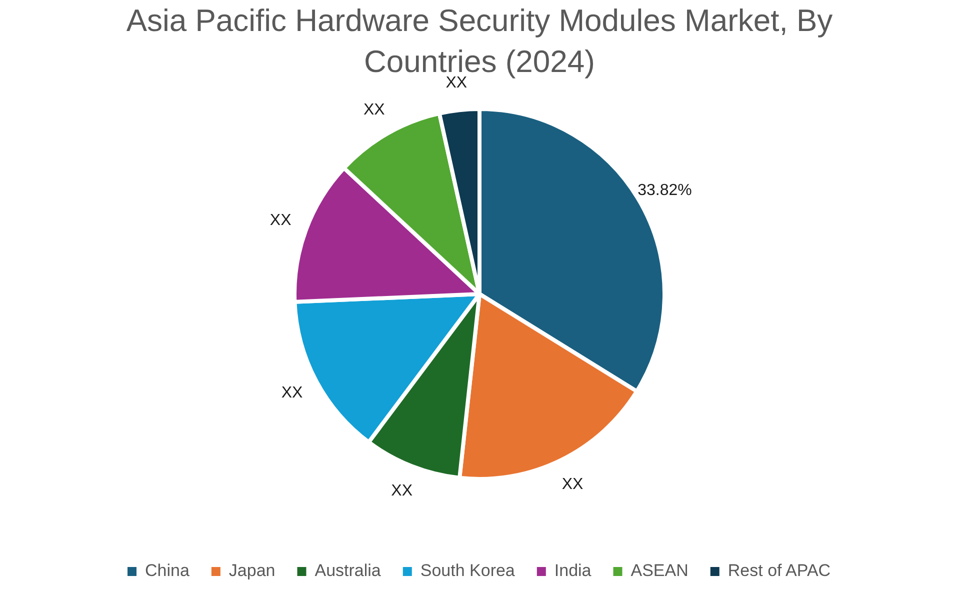 The width and height of the screenshot is (959, 600). What do you see at coordinates (468, 570) in the screenshot?
I see `legend-label: South Korea` at bounding box center [468, 570].